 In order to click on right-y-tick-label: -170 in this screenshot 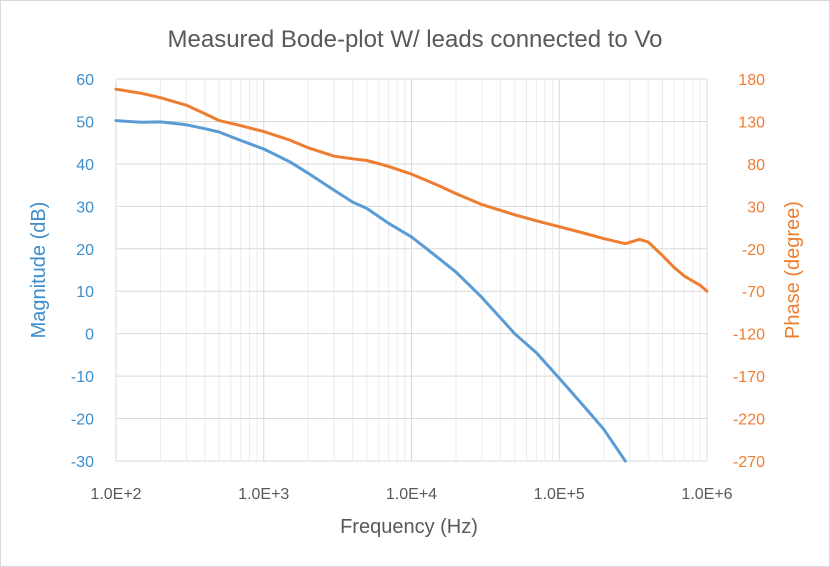, I will do `click(749, 377)`.